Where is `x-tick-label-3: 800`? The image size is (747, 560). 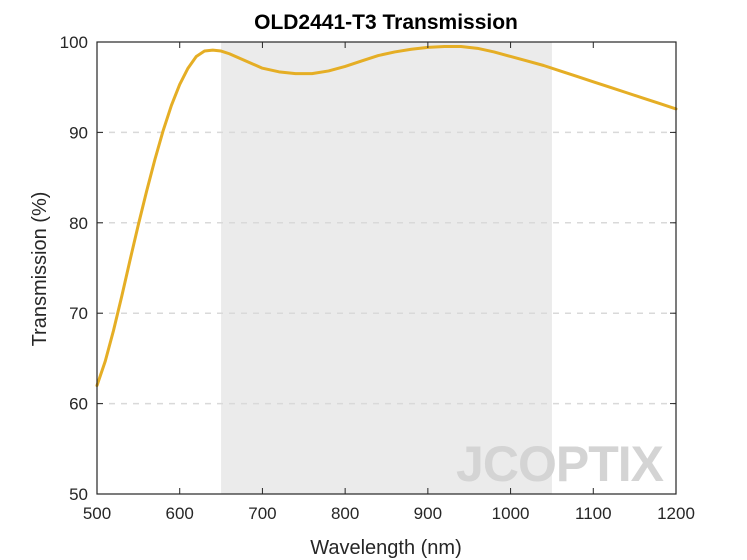 x-tick-label-3: 800 is located at coordinates (345, 513).